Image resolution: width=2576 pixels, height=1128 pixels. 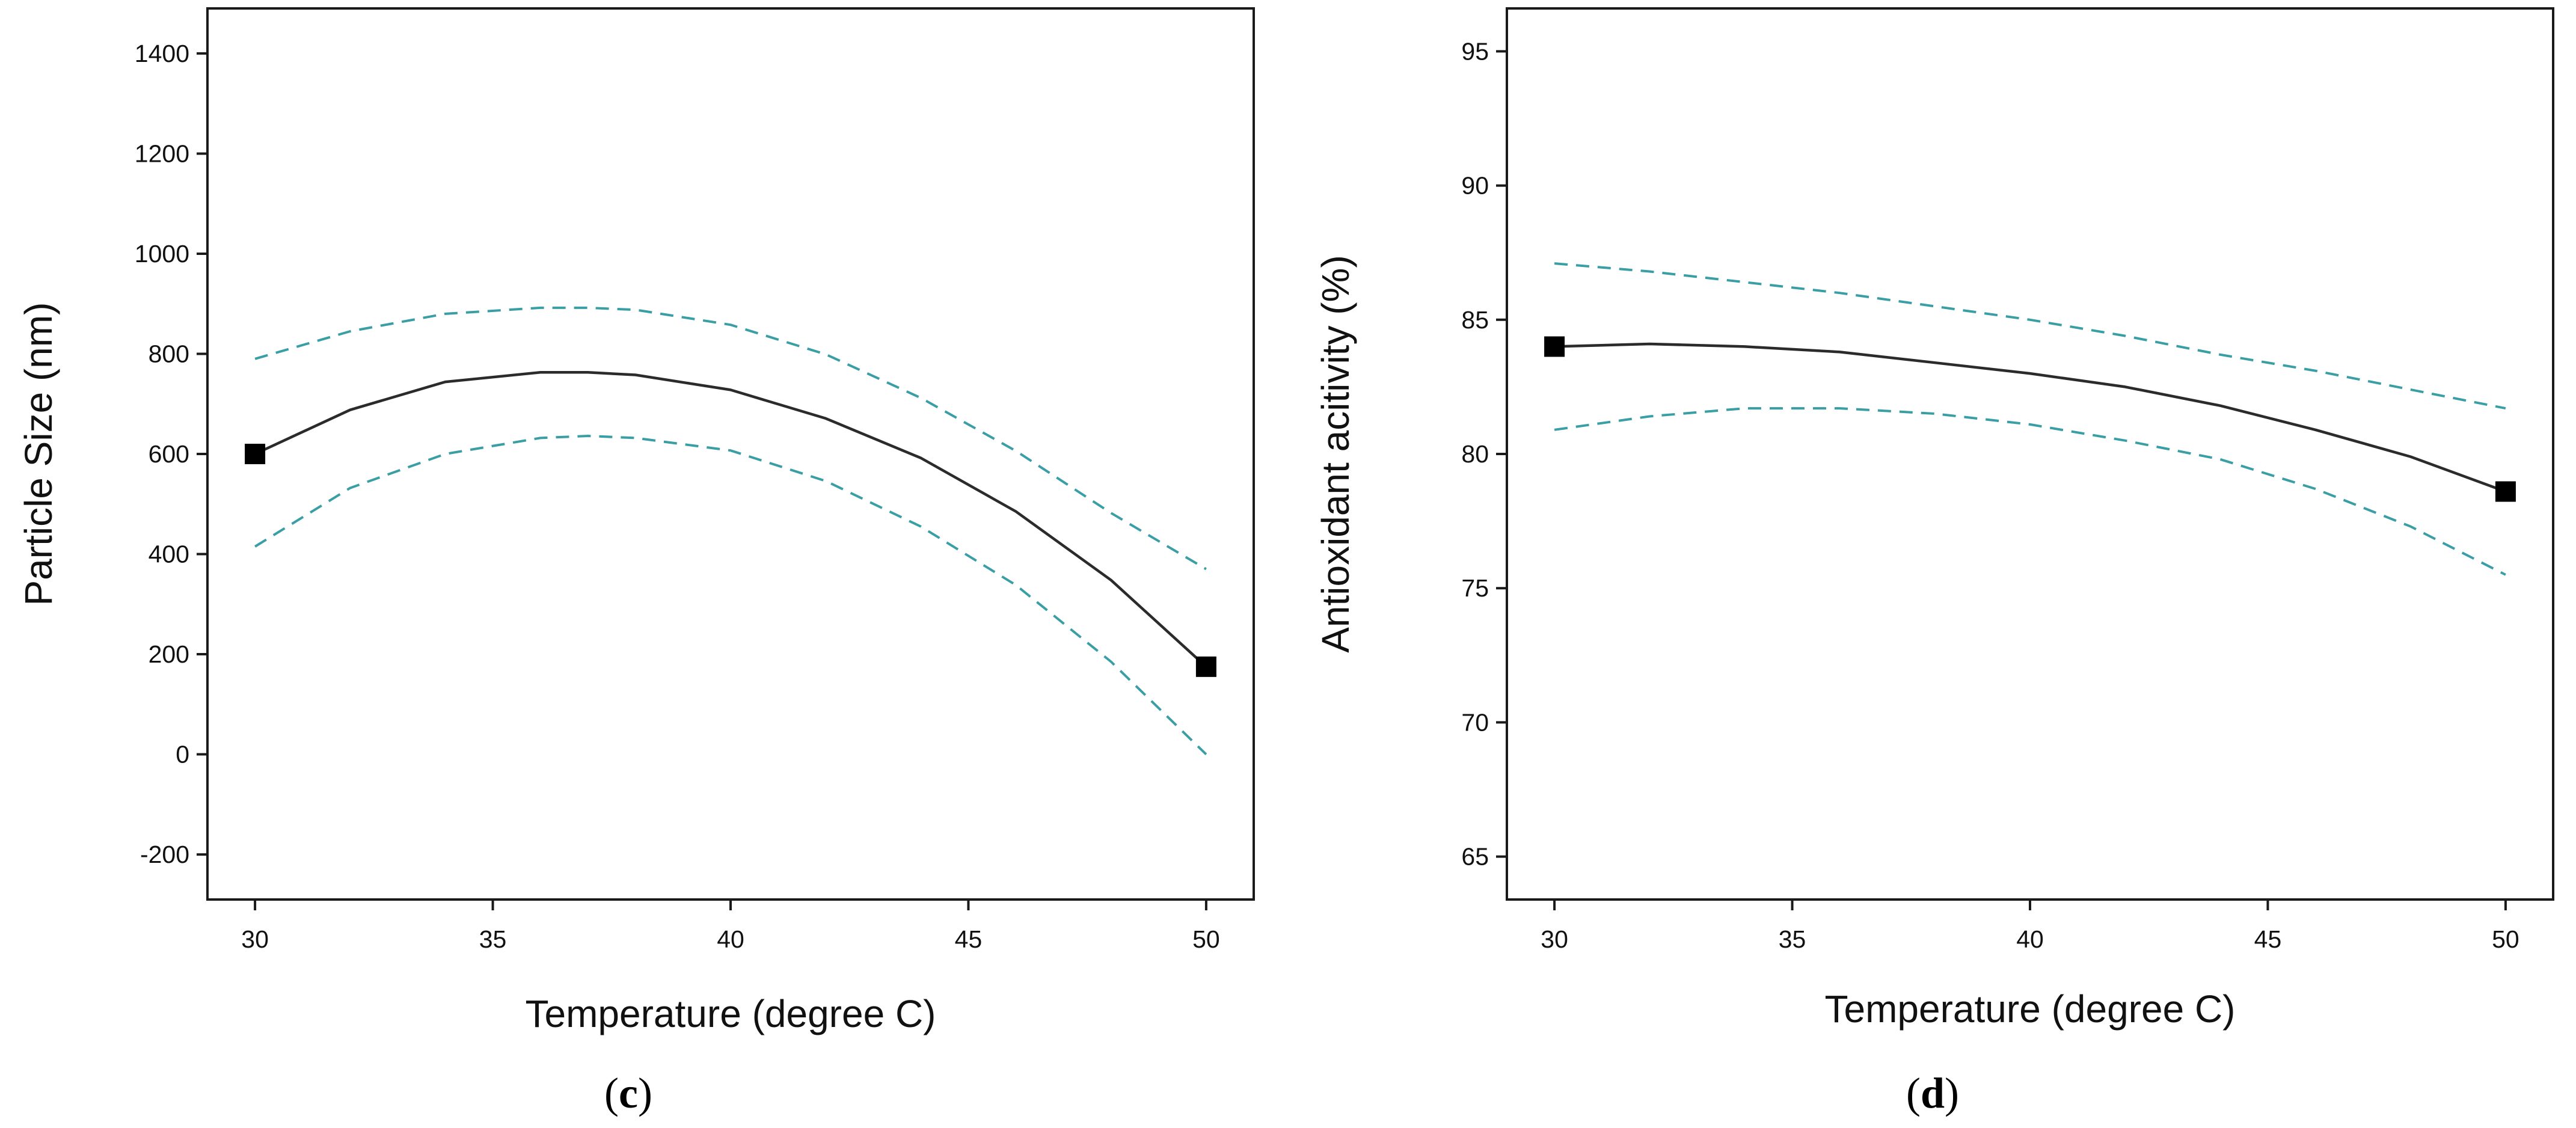 I want to click on y-axis-title: Antioxidant acitivity (%), so click(x=1335, y=454).